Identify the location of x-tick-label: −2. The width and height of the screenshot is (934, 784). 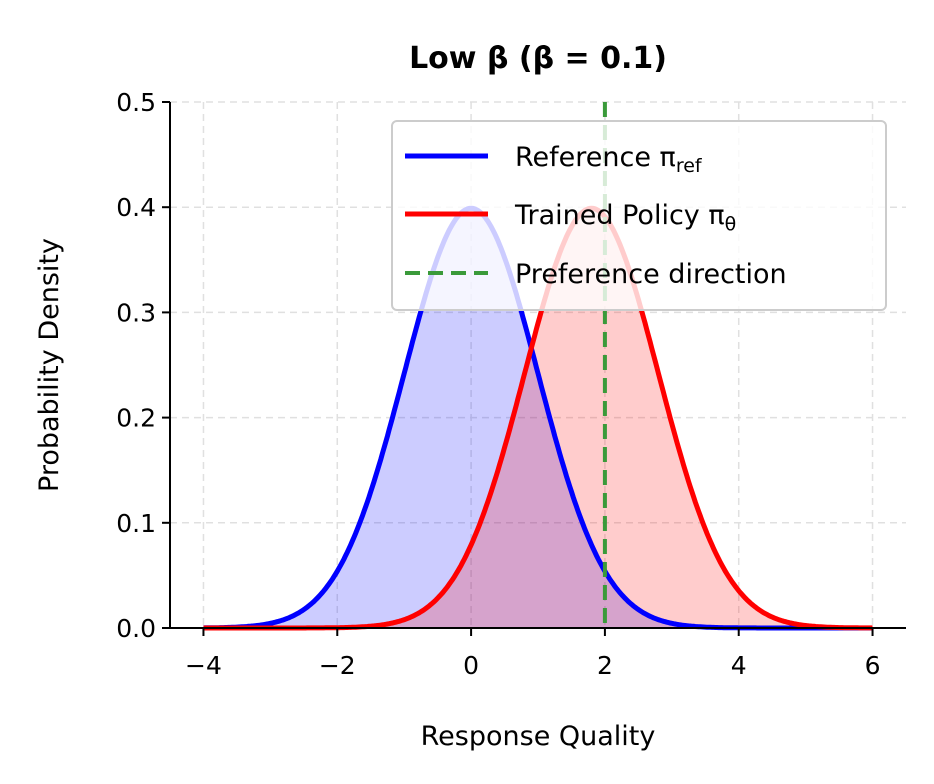
(337, 665).